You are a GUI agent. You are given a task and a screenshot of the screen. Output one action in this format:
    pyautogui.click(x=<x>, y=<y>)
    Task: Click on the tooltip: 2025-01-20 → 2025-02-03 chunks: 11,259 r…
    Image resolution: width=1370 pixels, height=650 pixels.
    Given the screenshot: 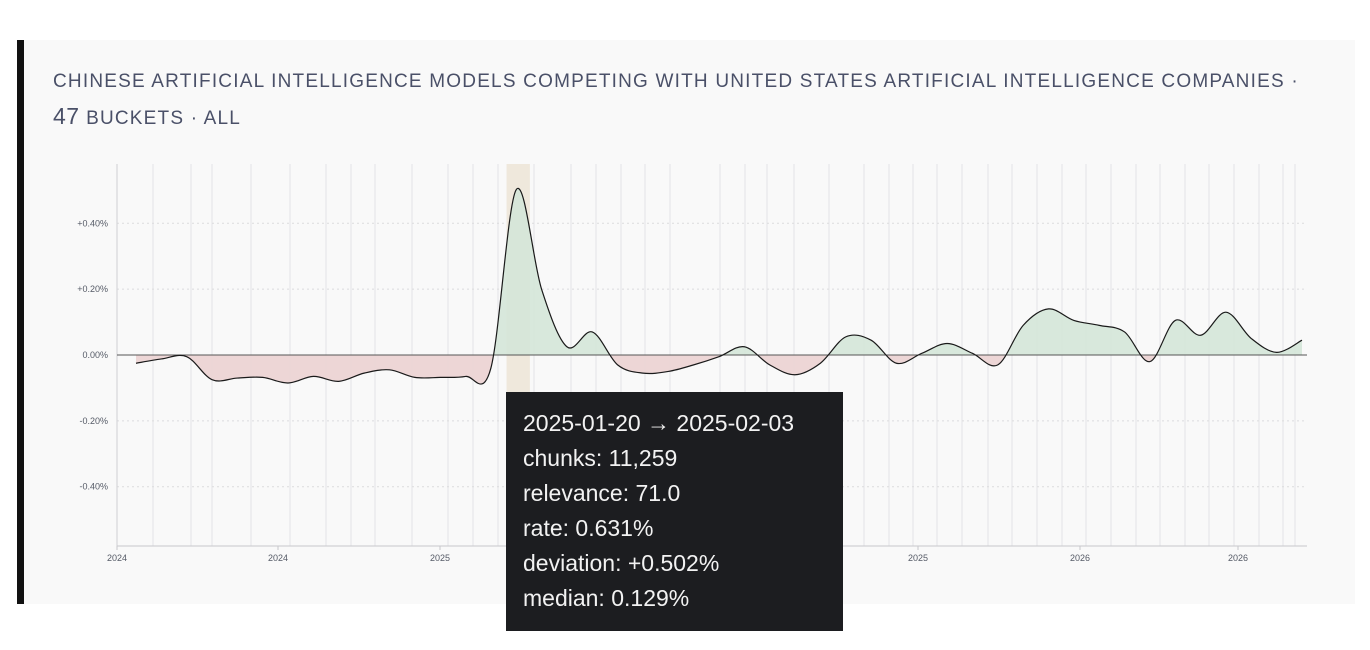 What is the action you would take?
    pyautogui.click(x=674, y=511)
    